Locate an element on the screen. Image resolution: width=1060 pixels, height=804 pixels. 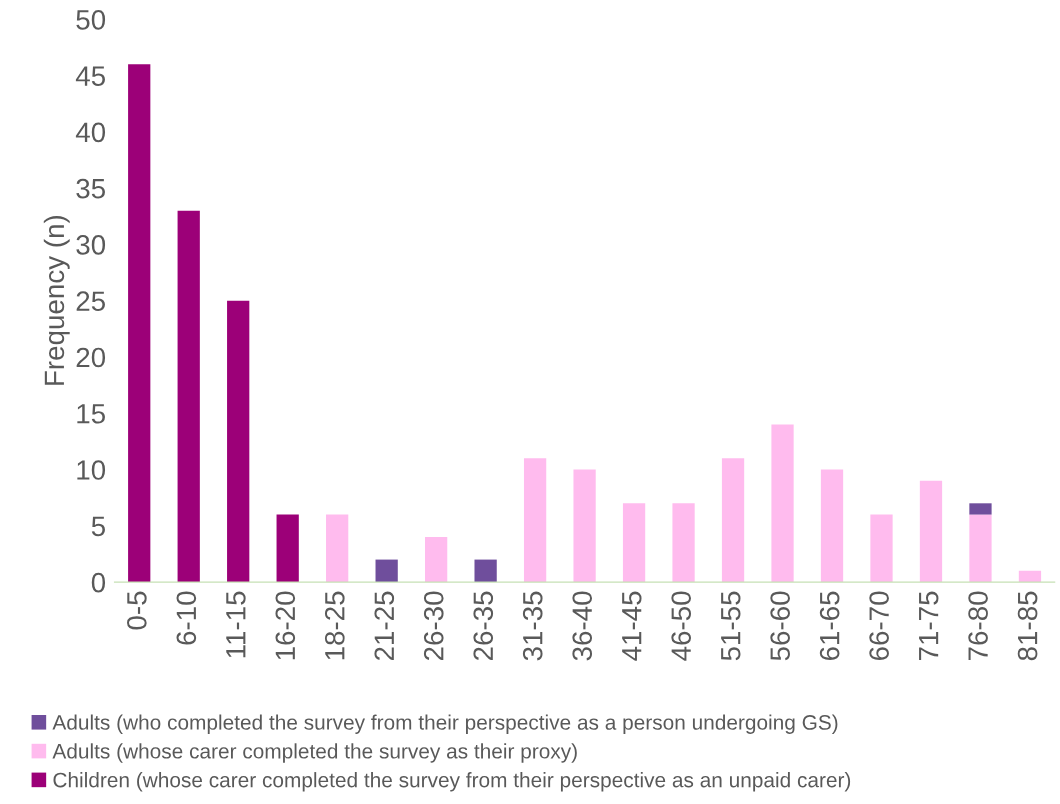
y-axis-title: Frequency (n) is located at coordinates (56, 300).